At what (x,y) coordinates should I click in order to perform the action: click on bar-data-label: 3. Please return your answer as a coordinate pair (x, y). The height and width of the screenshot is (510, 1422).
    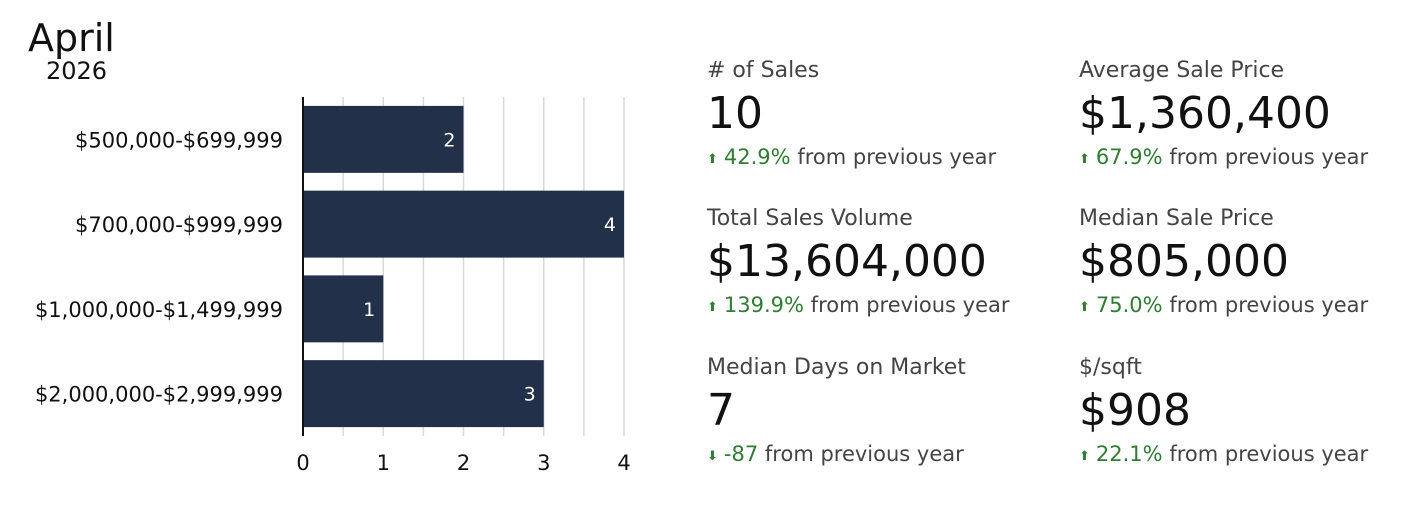
    Looking at the image, I should click on (530, 395).